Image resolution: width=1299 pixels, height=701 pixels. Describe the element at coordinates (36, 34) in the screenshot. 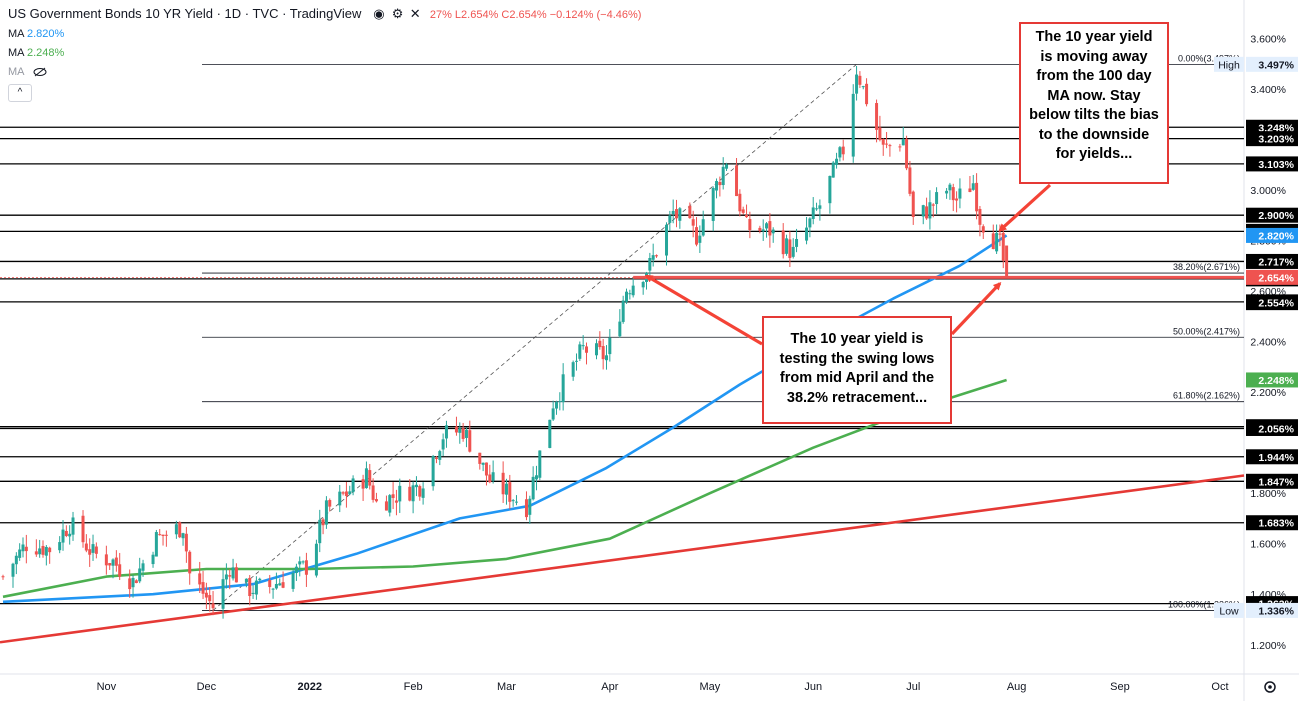

I see `ma-100-legend: MA 2.820%` at that location.